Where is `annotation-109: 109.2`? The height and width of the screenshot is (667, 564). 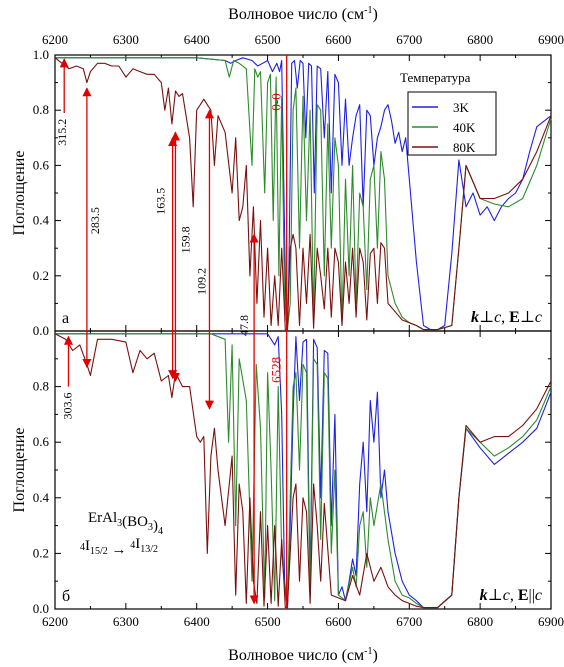
annotation-109: 109.2 is located at coordinates (201, 281).